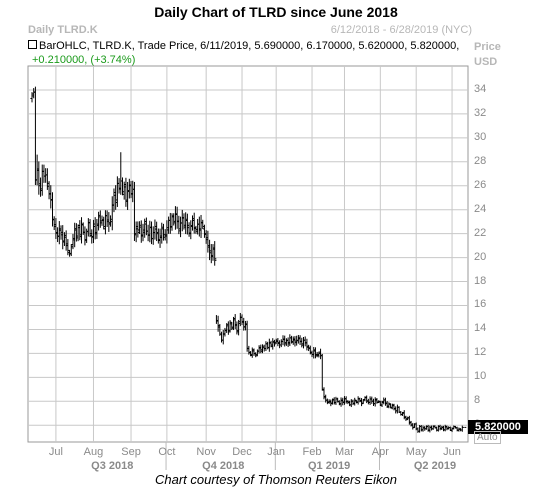  I want to click on quarter-label: Q2 2019, so click(435, 466).